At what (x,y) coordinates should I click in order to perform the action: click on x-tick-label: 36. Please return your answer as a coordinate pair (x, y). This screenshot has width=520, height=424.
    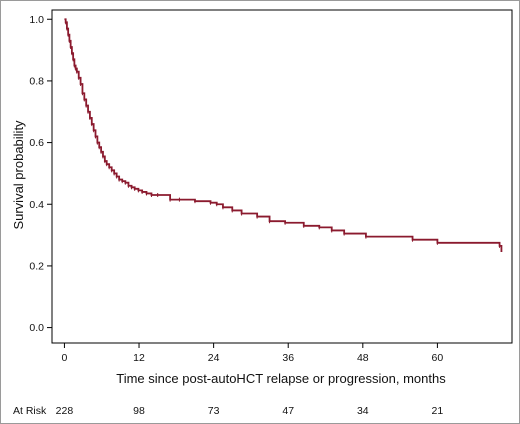
    Looking at the image, I should click on (288, 358).